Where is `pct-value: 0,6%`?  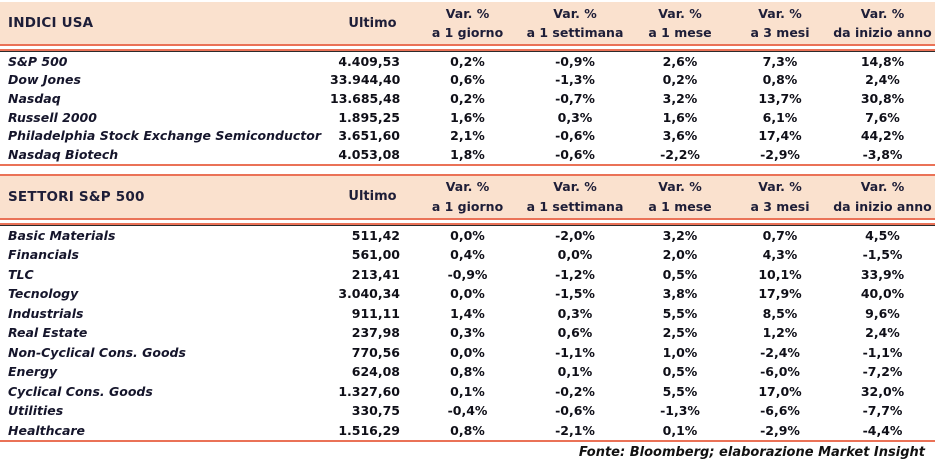
pct-value: 0,6% is located at coordinates (467, 80).